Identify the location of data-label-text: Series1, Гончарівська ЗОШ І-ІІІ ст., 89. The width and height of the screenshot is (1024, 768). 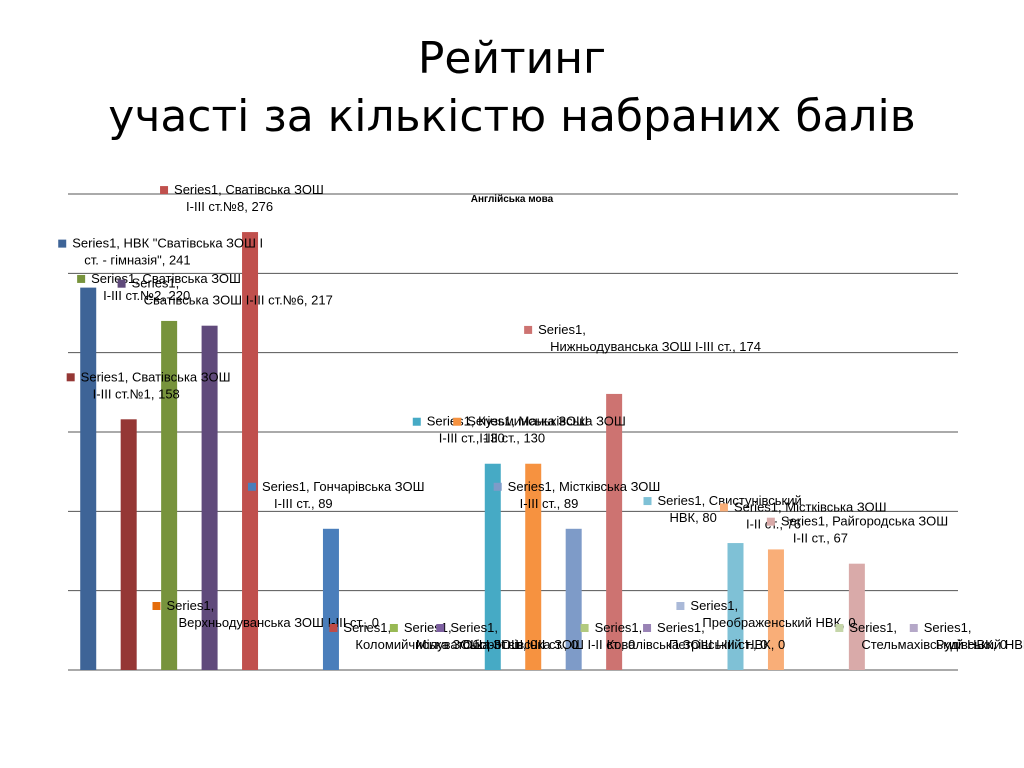
(343, 495).